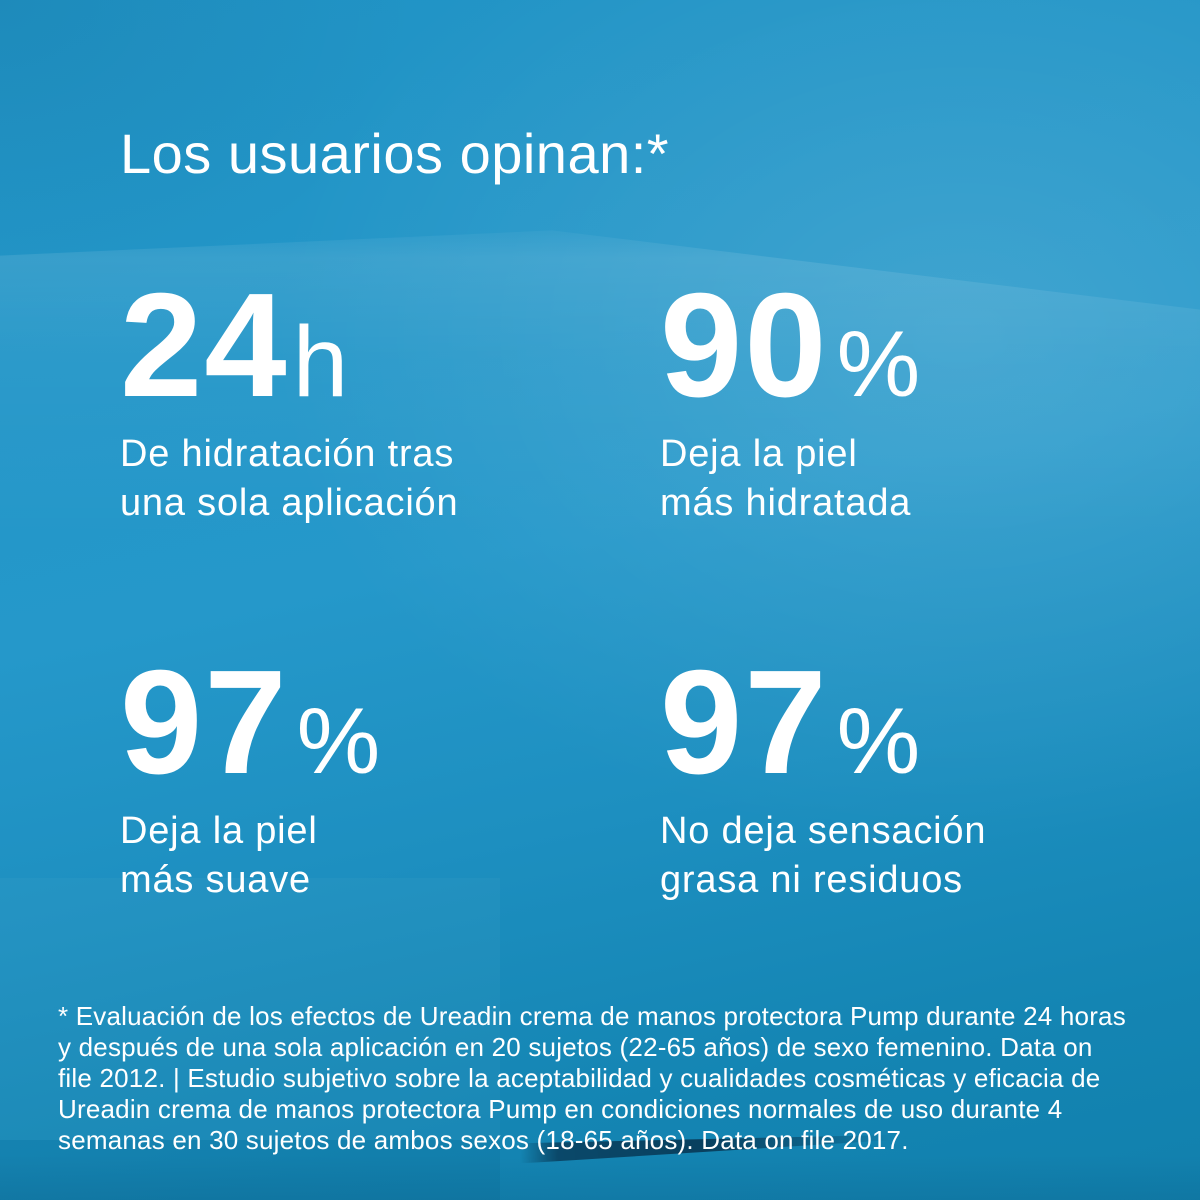 The image size is (1200, 1200). Describe the element at coordinates (811, 880) in the screenshot. I see `stat-description-line: grasa ni residuos` at that location.